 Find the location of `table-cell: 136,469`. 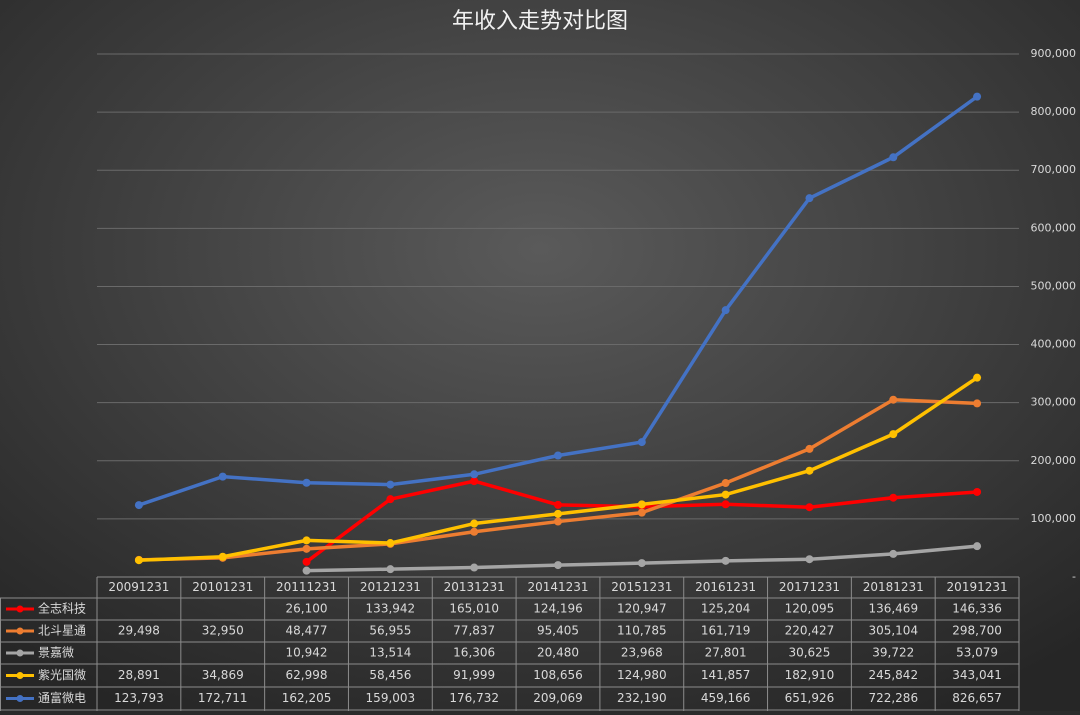

table-cell: 136,469 is located at coordinates (893, 609).